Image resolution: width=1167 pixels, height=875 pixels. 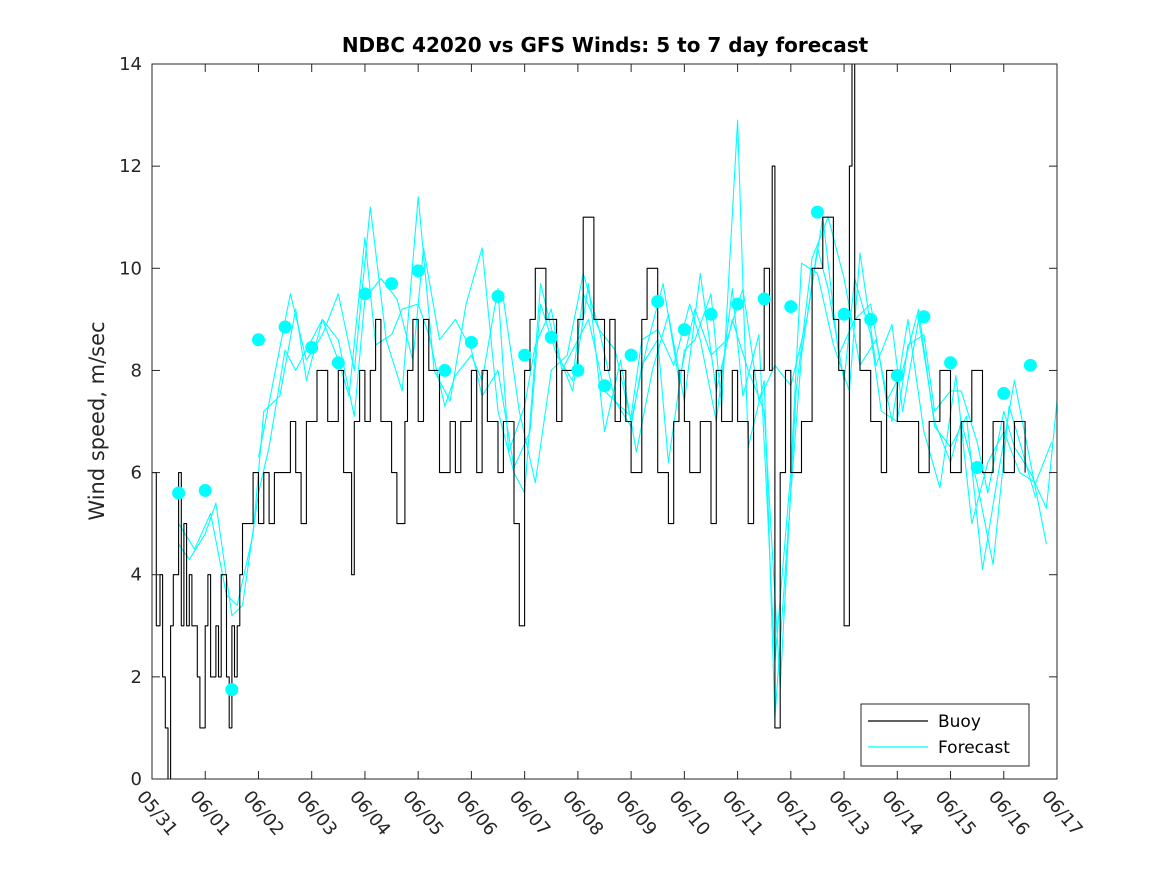 What do you see at coordinates (130, 166) in the screenshot?
I see `y-tick-label: 12` at bounding box center [130, 166].